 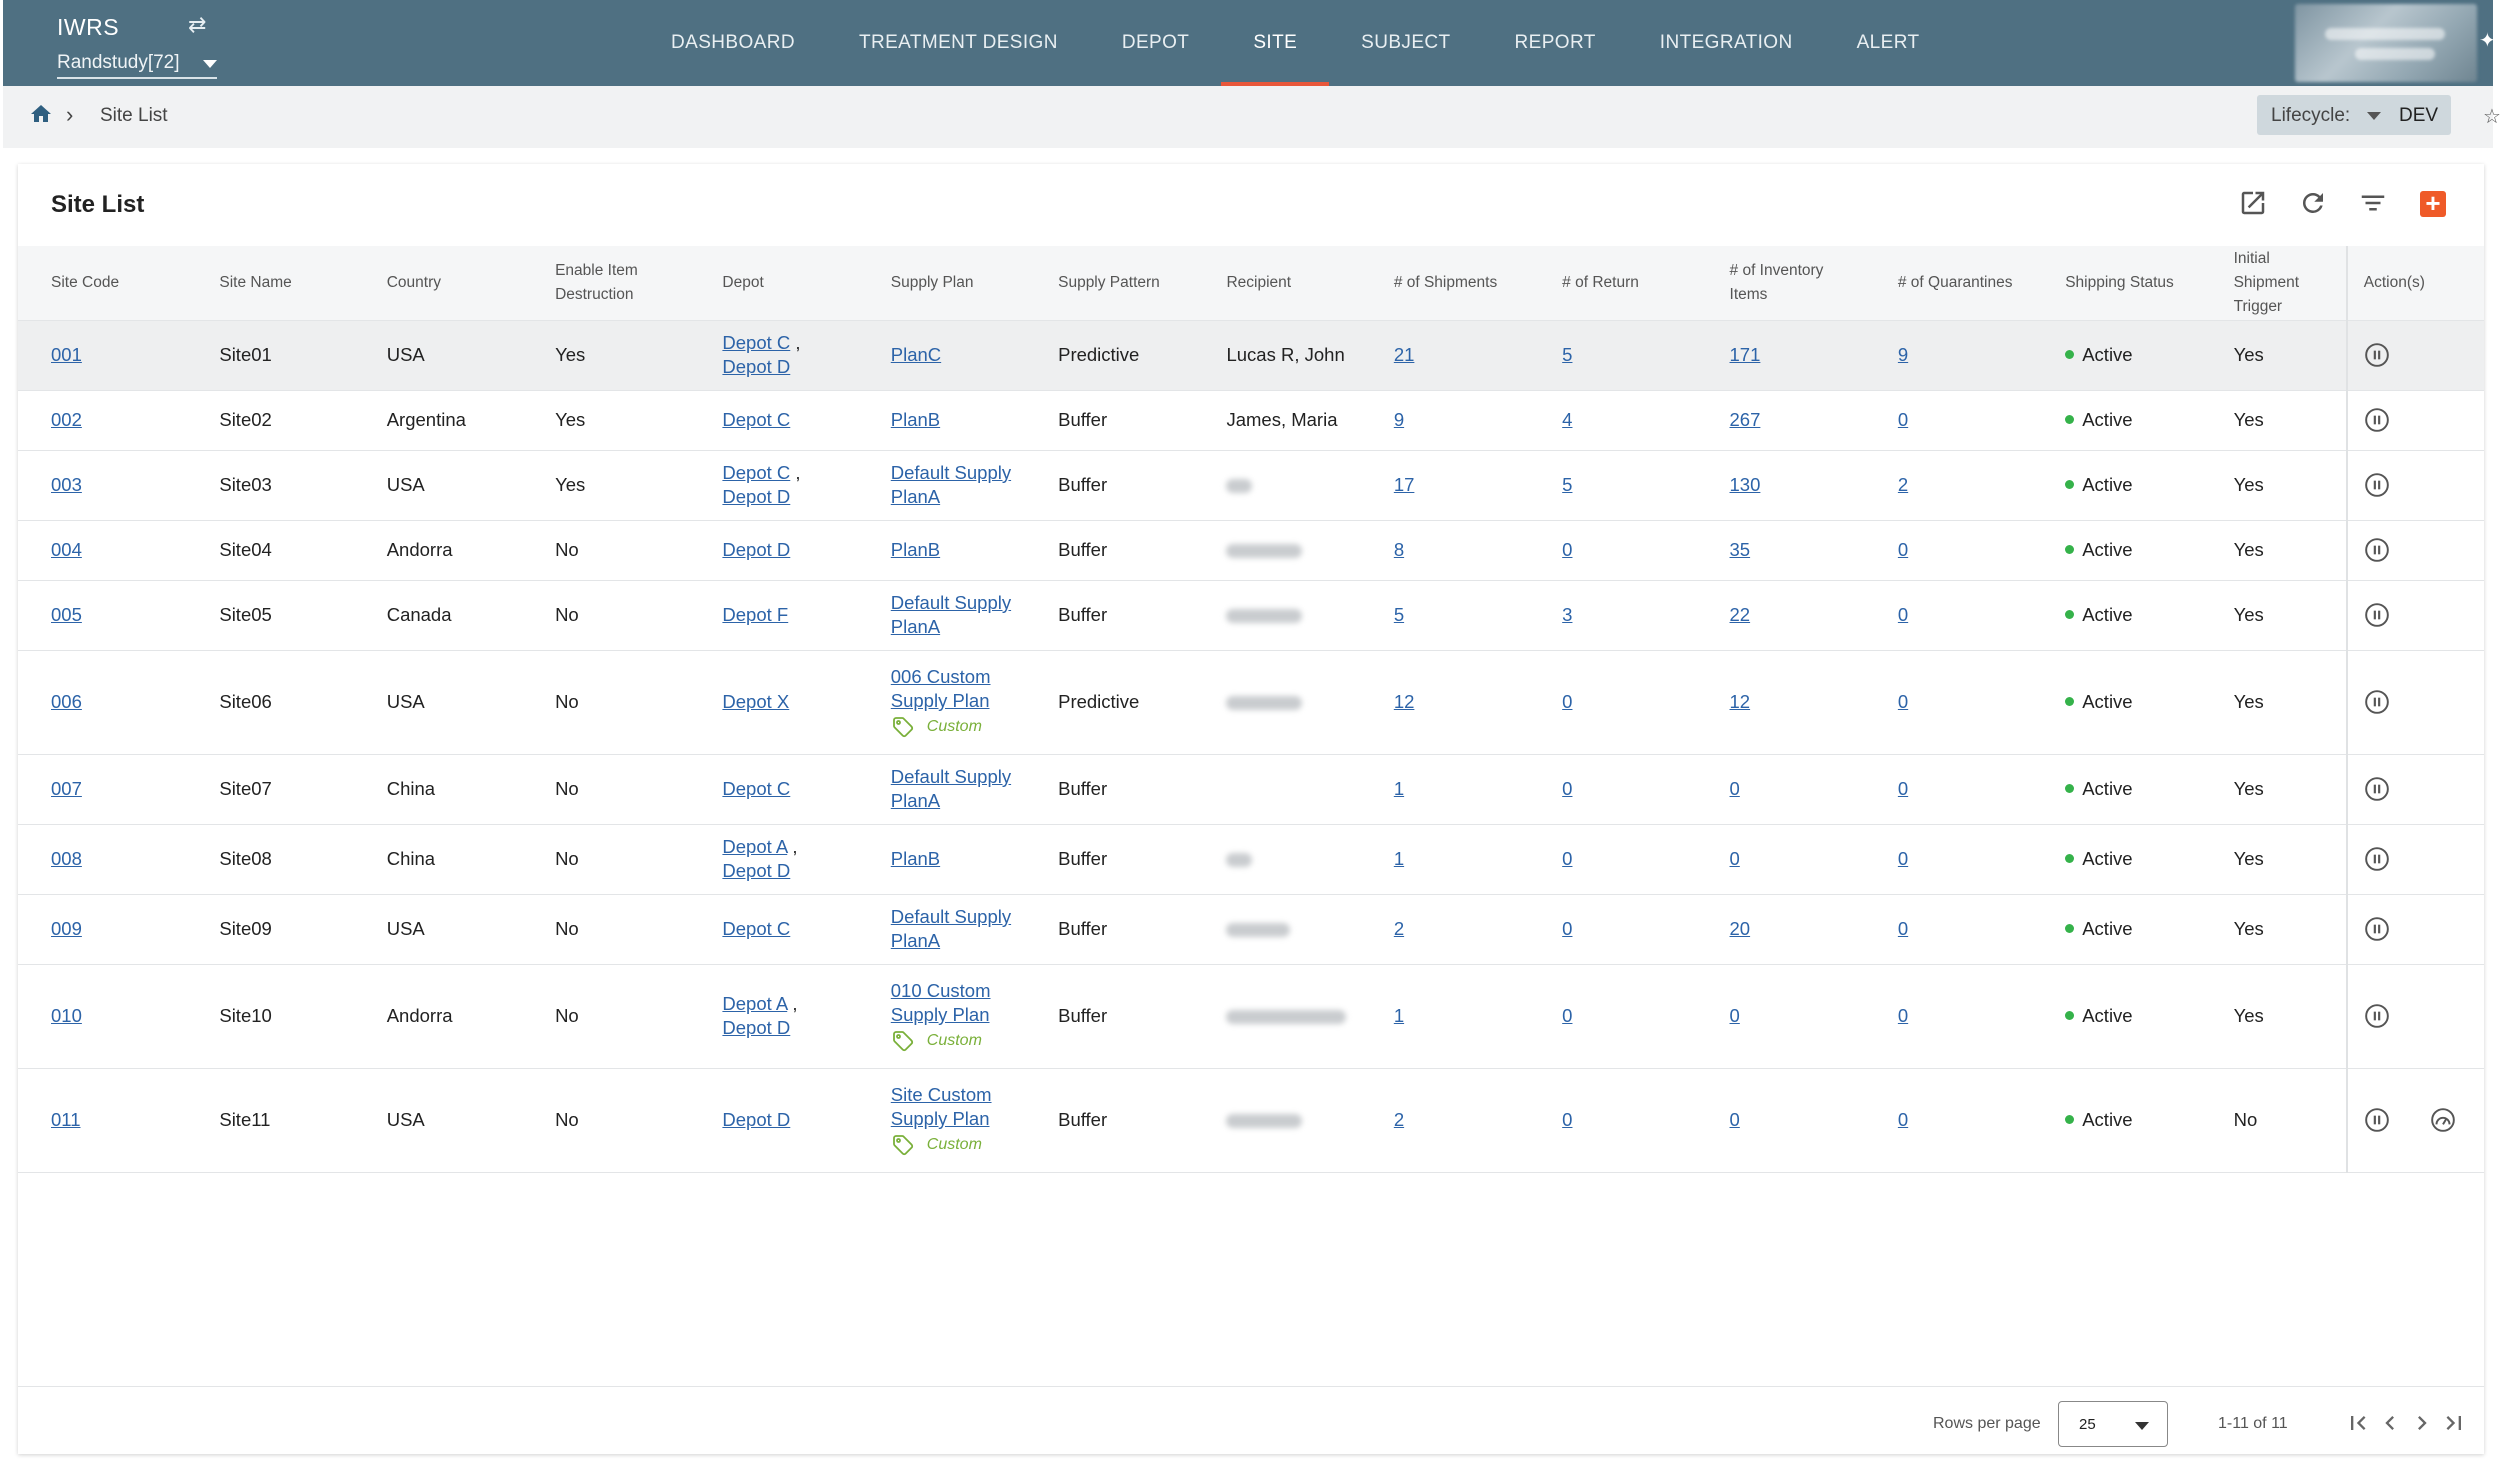 I want to click on returns-link: 5, so click(x=1567, y=484).